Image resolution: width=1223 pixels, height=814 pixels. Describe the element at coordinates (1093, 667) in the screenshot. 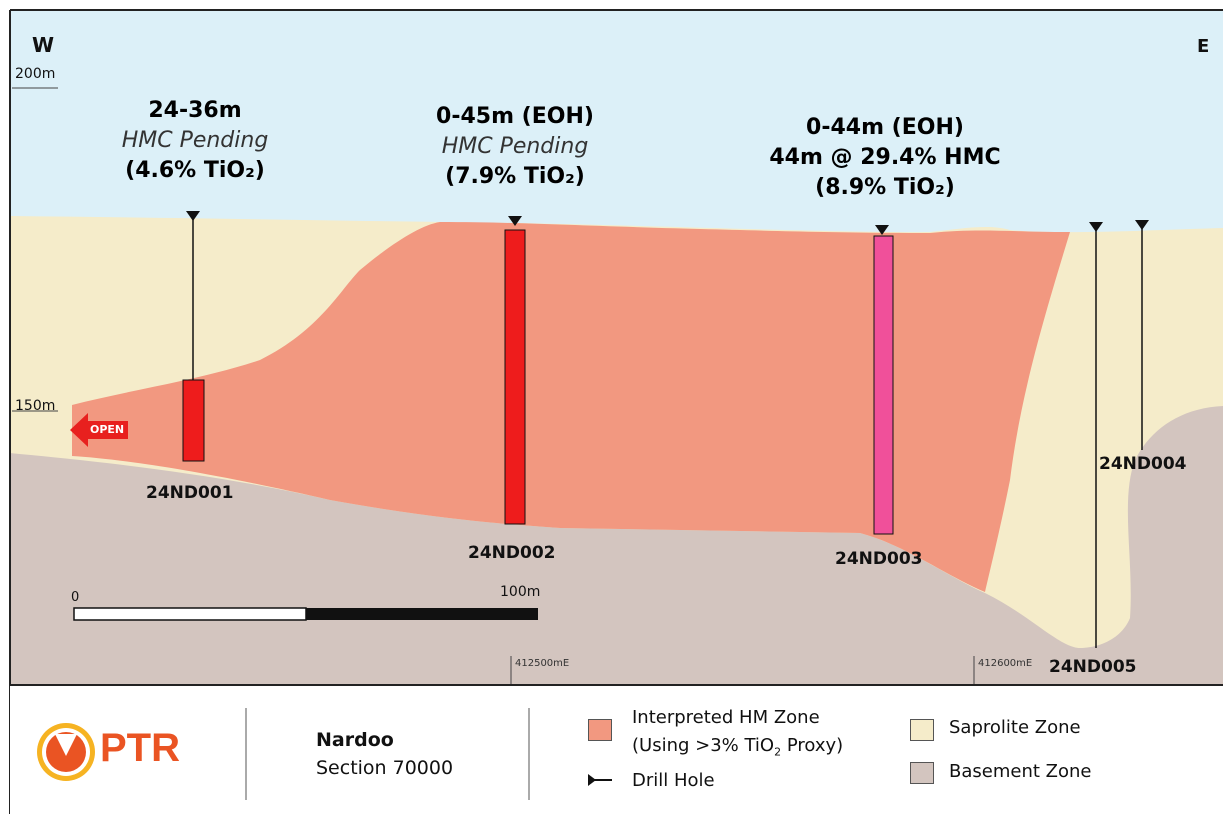

I see `hole-label-24nd005: 24ND005` at that location.